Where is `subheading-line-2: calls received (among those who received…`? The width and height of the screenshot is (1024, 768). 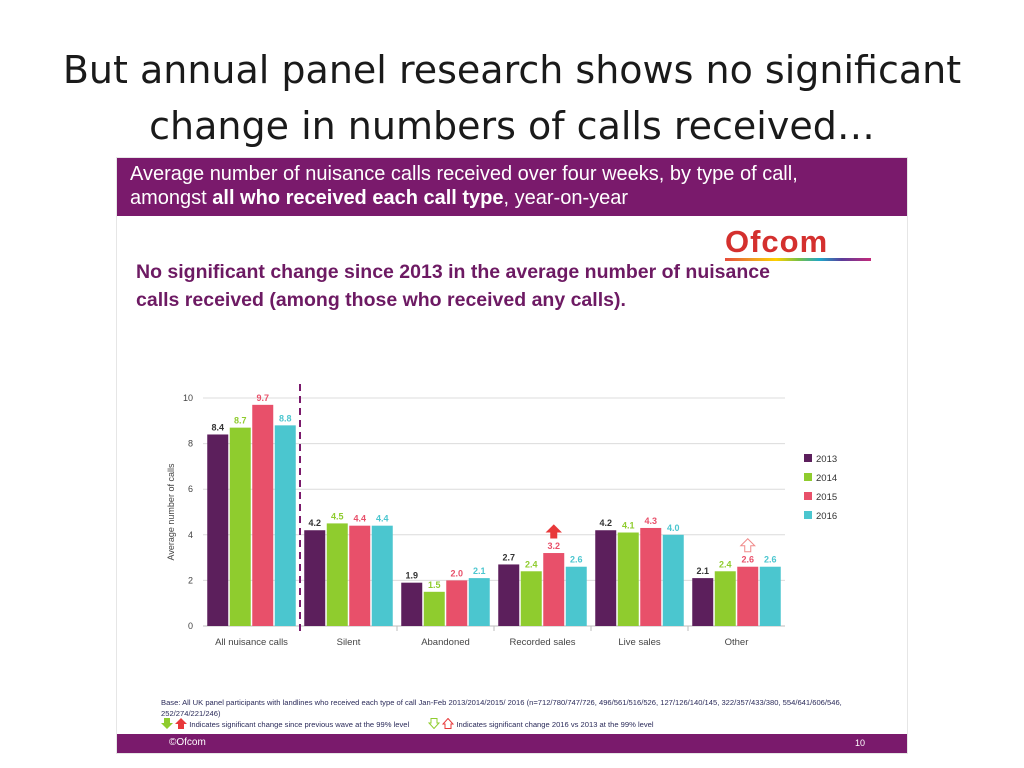
subheading-line-2: calls received (among those who received… is located at coordinates (381, 300).